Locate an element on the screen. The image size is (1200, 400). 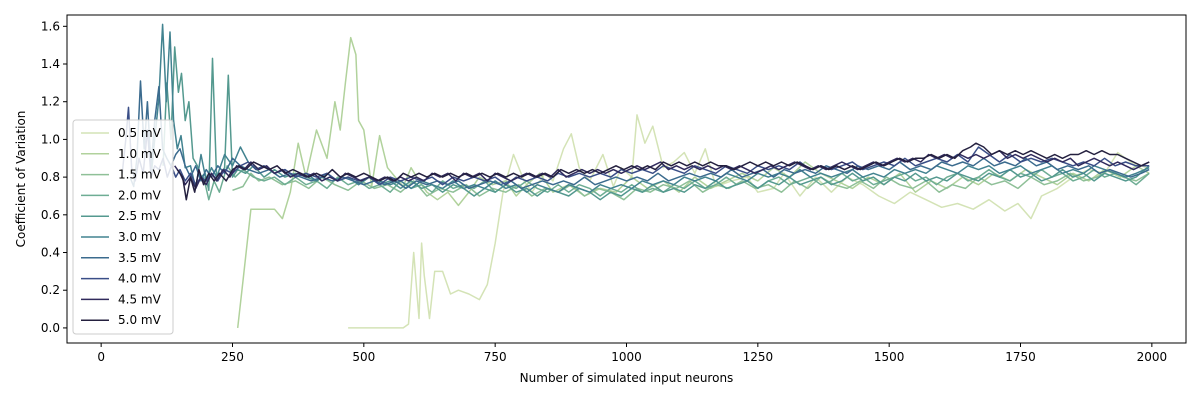
x-tick-label: 1750 is located at coordinates (1020, 357).